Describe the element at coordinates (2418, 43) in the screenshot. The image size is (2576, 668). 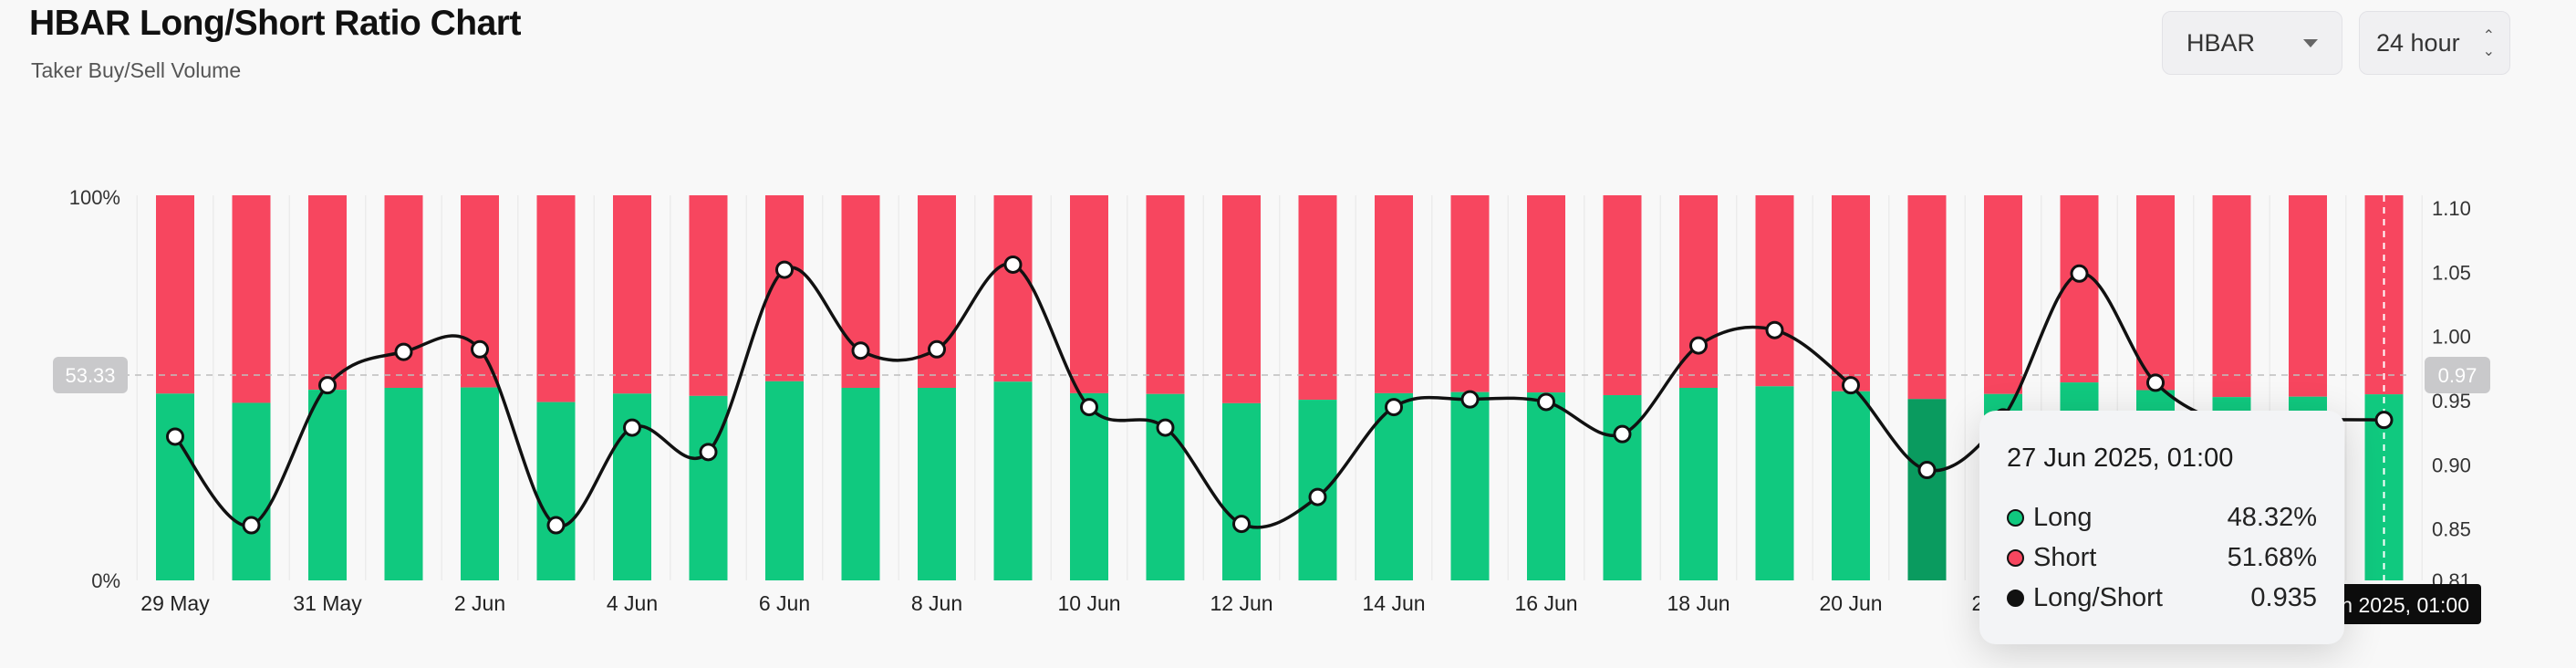
I see `period-select-value: 24 hour` at that location.